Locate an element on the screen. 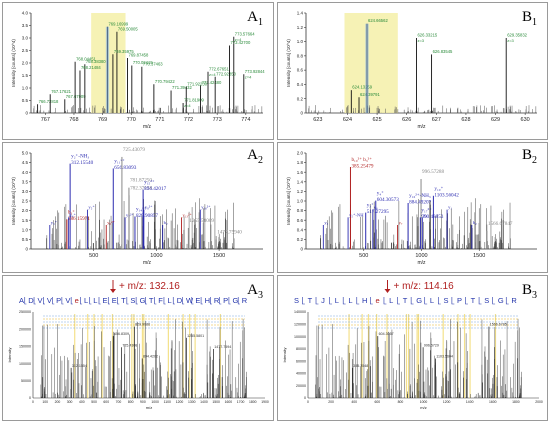 Image resolution: width=550 pixels, height=423 pixels. a2-ion-label: 725.43079 is located at coordinates (134, 150).